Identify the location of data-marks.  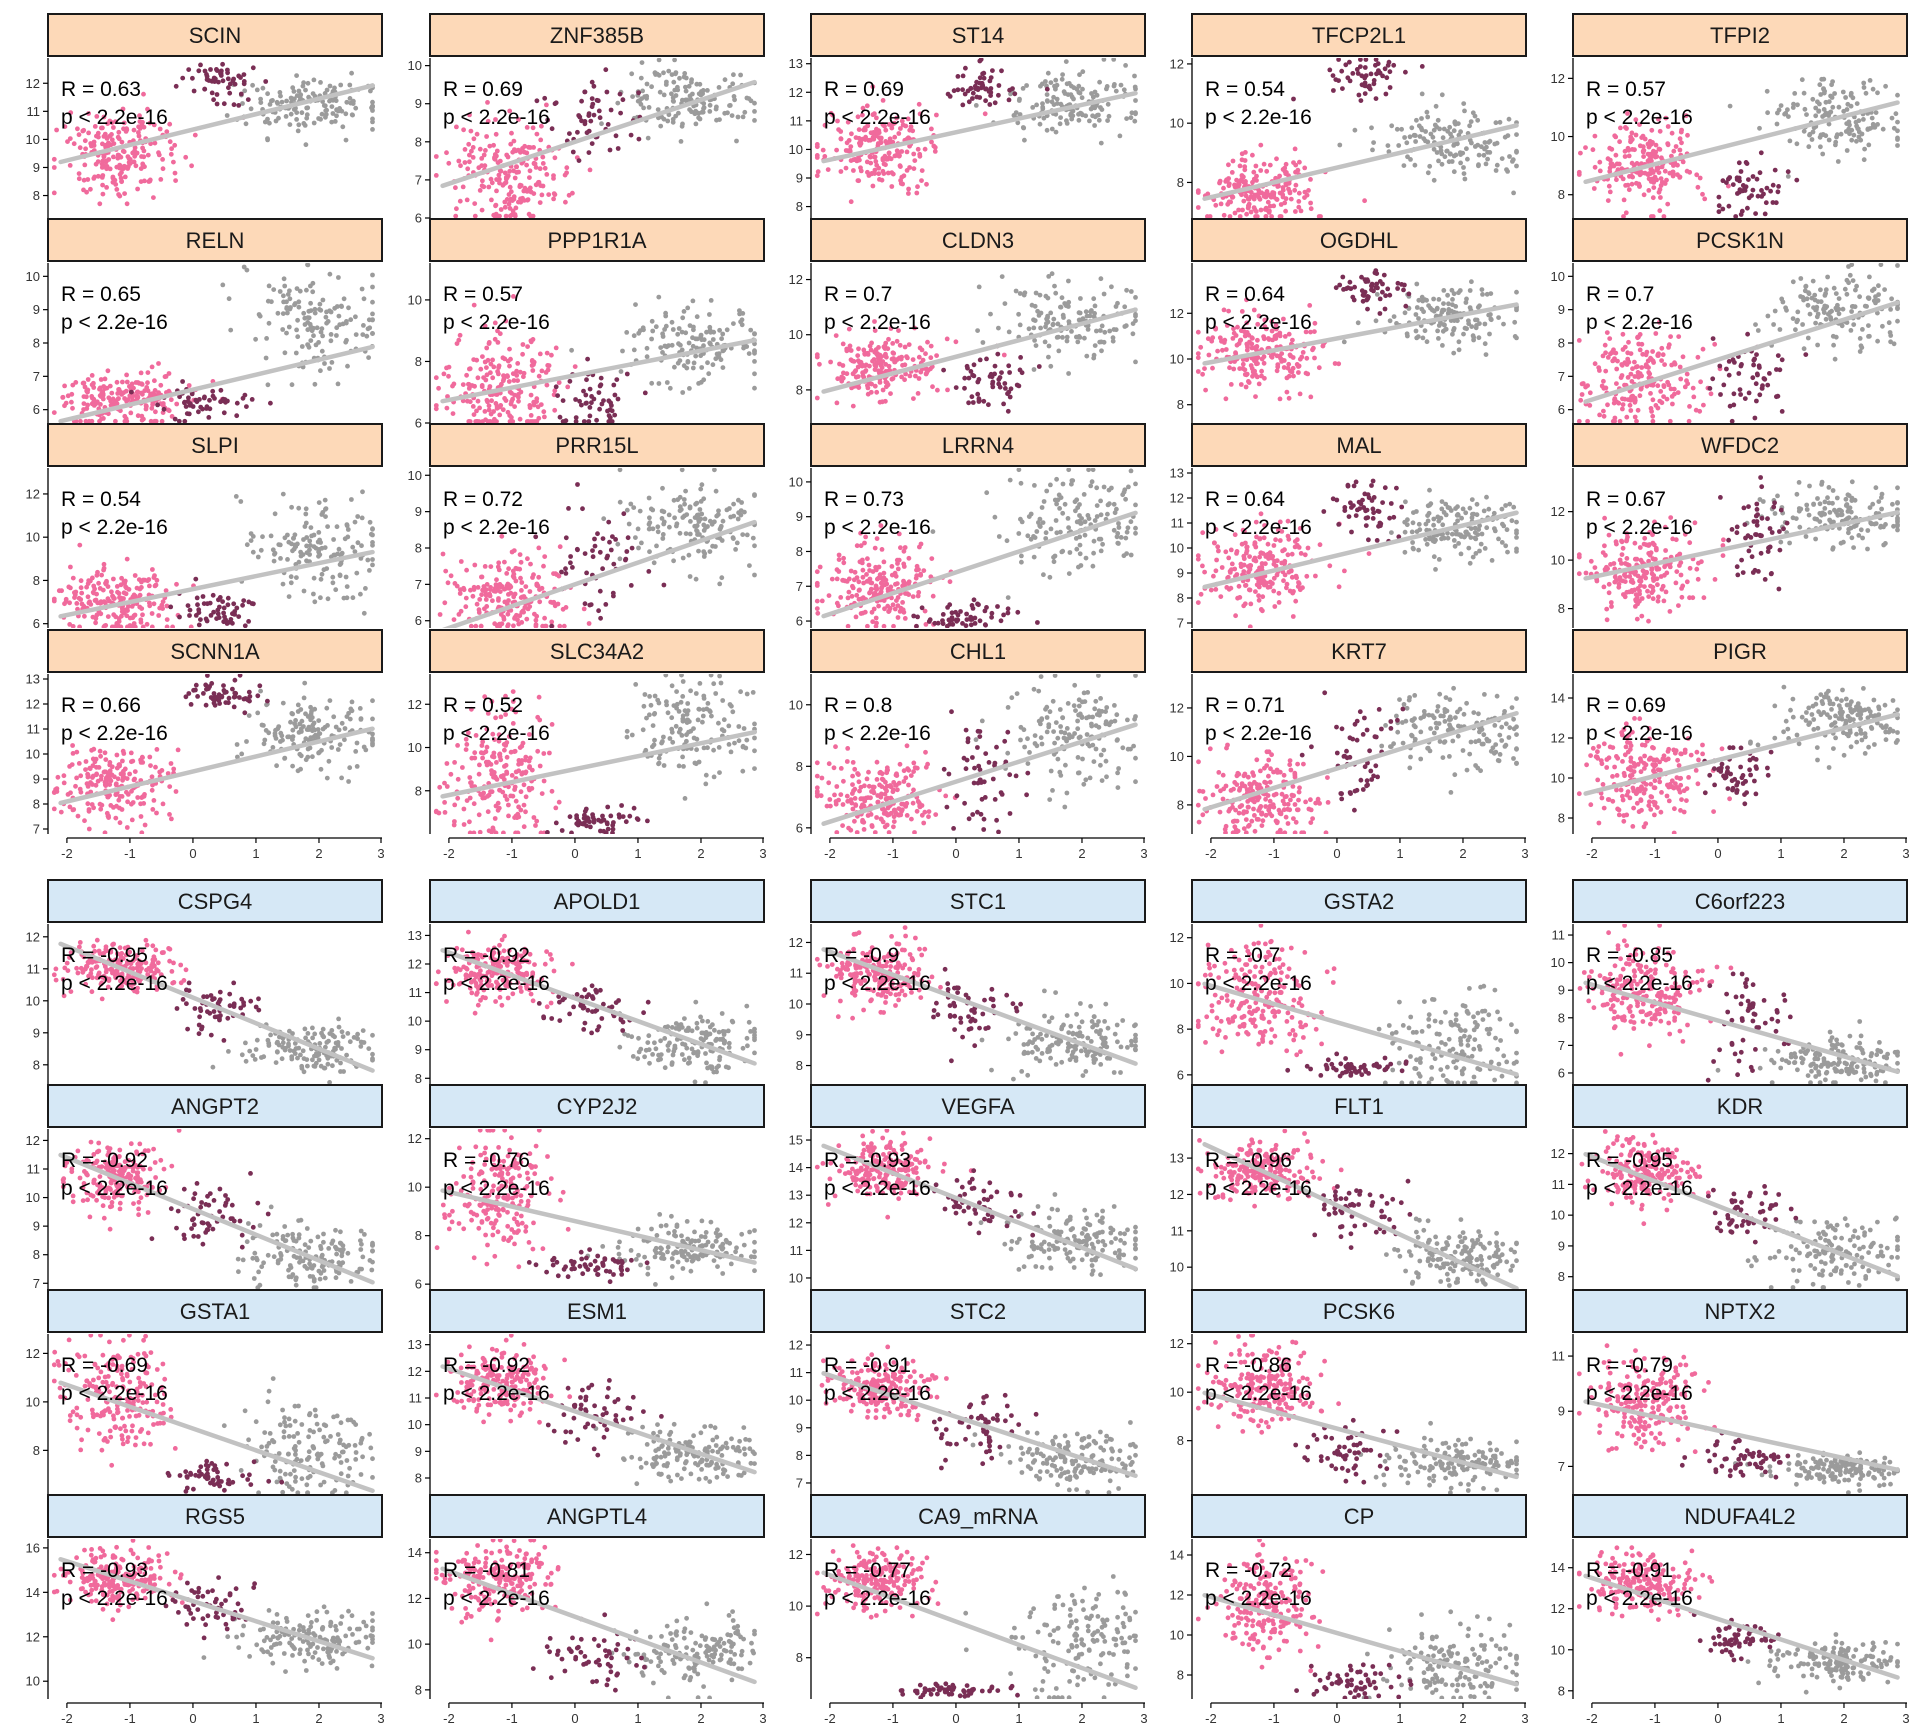
(595, 358).